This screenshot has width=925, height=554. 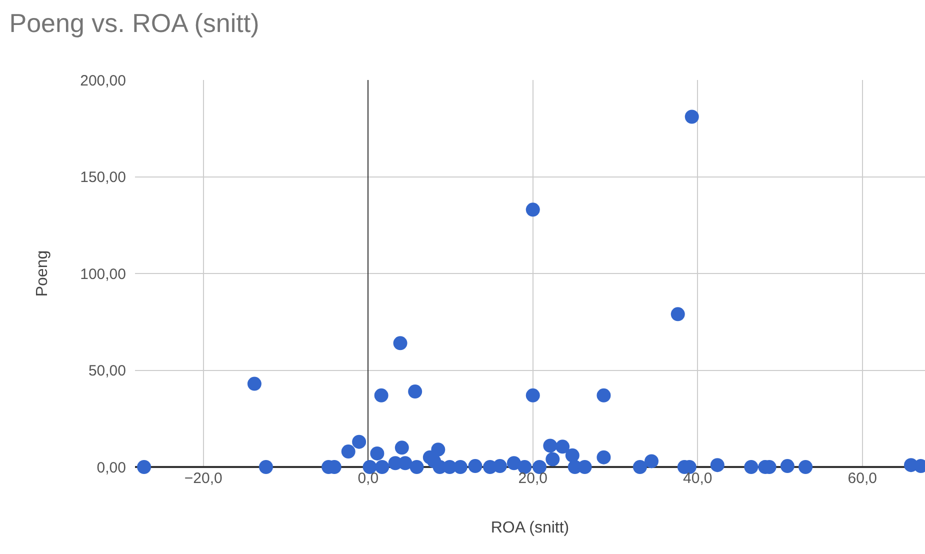 I want to click on y-tick-label: 150,00, so click(x=103, y=177).